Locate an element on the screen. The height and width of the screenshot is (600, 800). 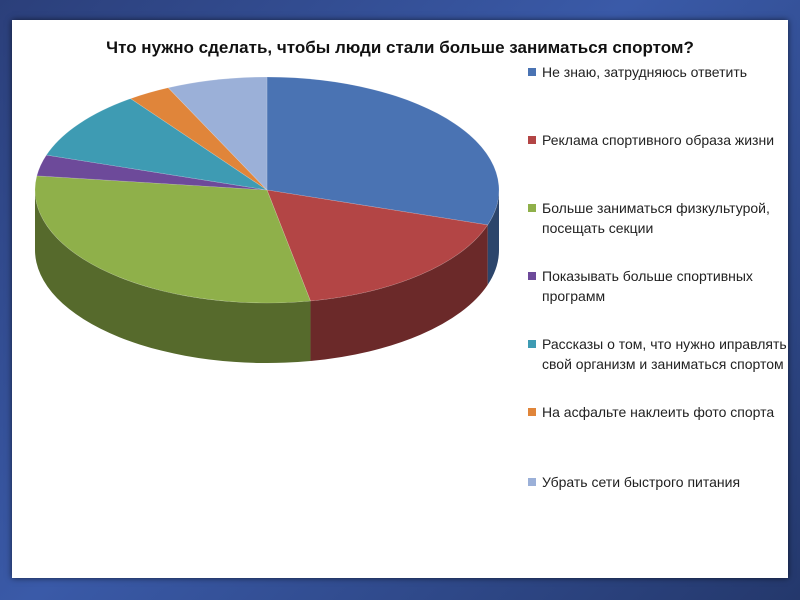
legend-item: Убрать сети быстрого питания is located at coordinates (658, 482).